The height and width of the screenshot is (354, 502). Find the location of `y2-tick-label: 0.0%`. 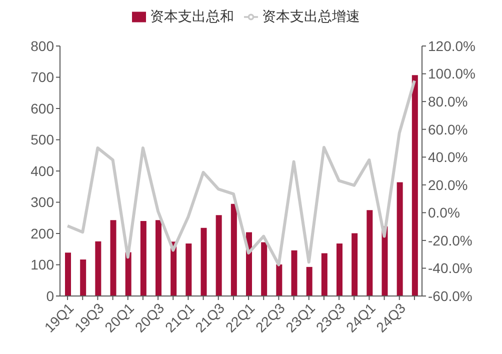

y2-tick-label: 0.0% is located at coordinates (444, 212).